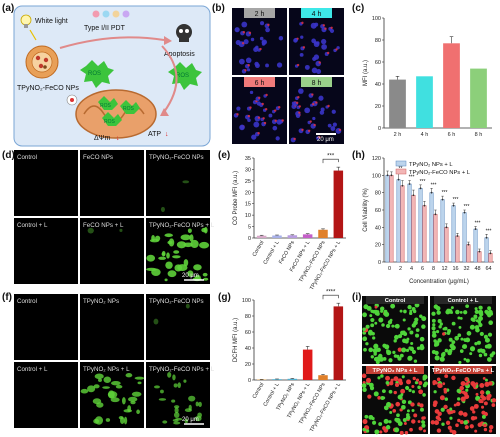  I want to click on panel_f-micrograph-2: TPyNO₂ NPs, so click(112, 327).